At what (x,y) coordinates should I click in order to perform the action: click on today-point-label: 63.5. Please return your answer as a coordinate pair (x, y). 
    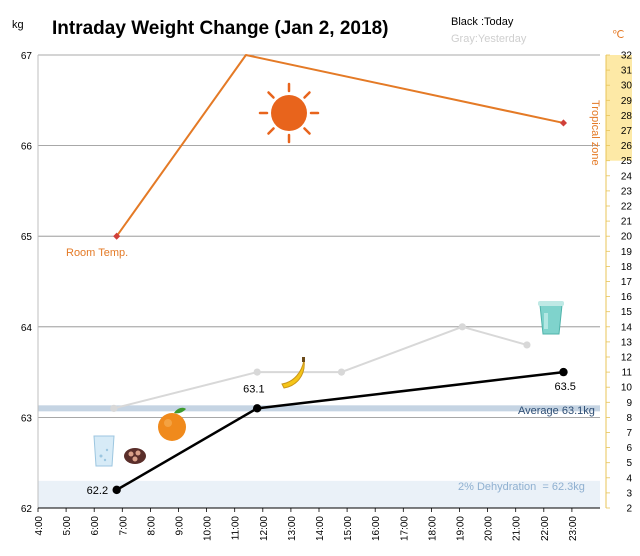
    Looking at the image, I should click on (564, 387).